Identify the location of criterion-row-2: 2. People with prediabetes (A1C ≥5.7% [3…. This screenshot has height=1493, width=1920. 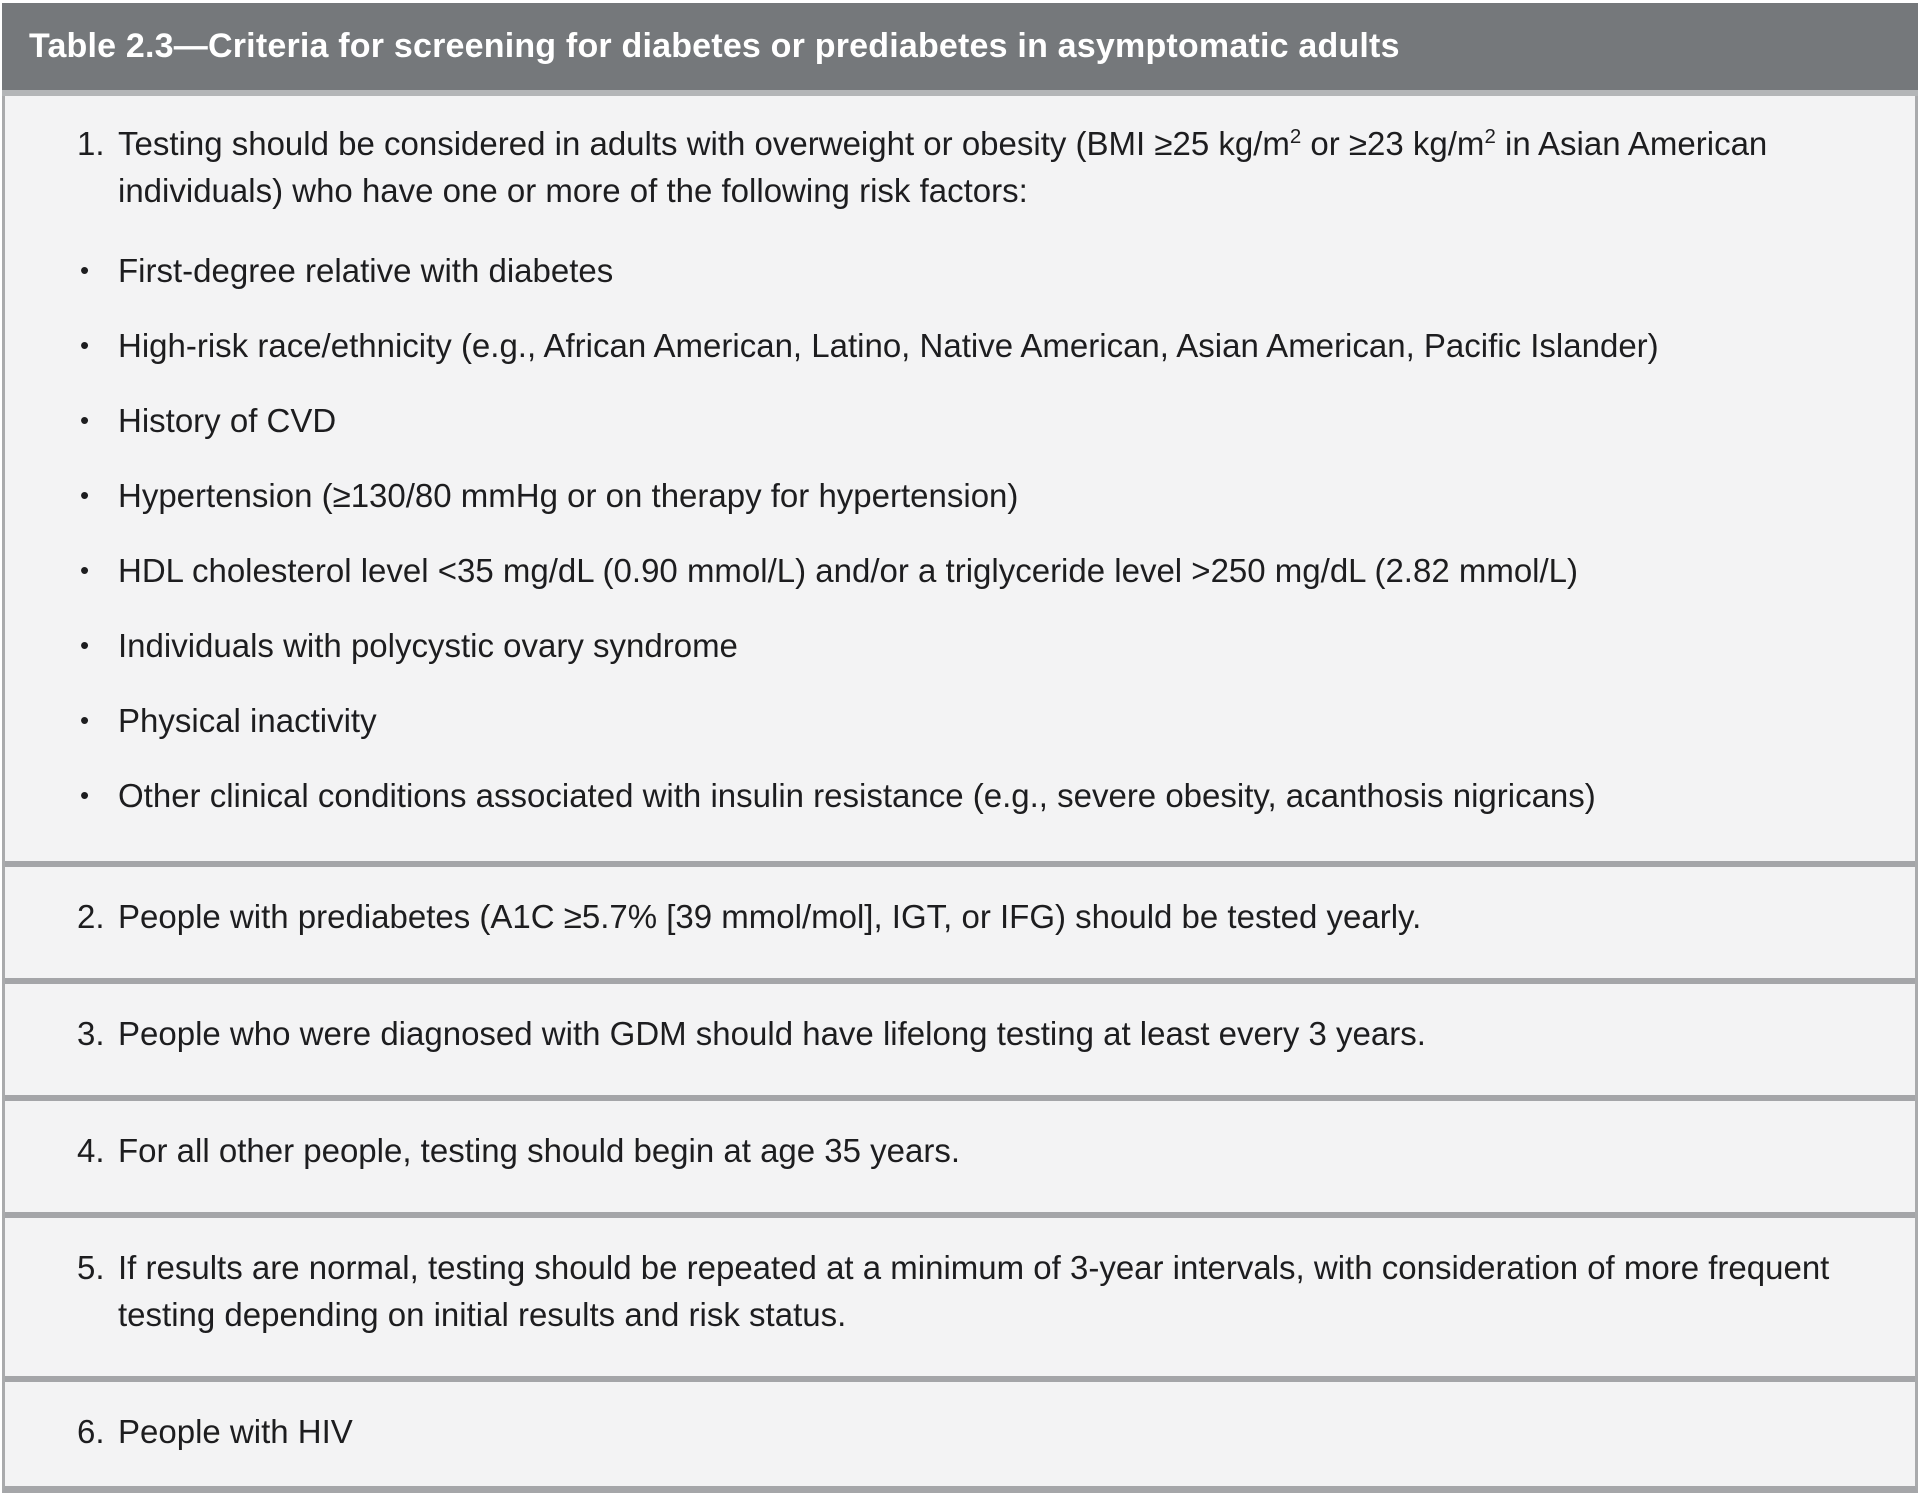
(960, 922).